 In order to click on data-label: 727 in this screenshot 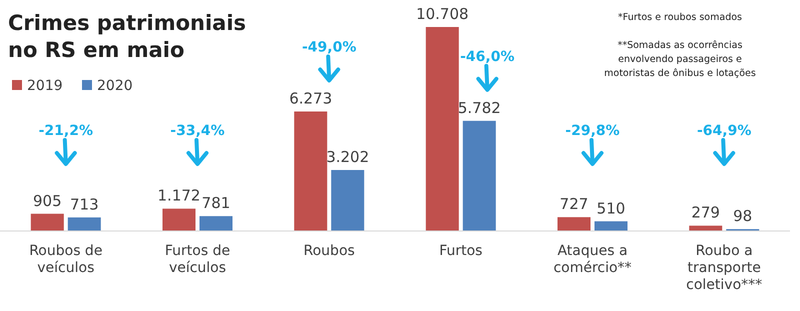, I will do `click(574, 204)`.